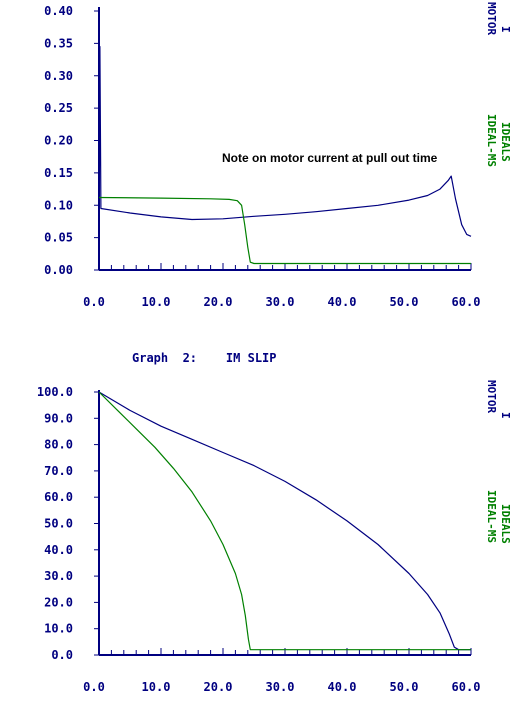  Describe the element at coordinates (94, 302) in the screenshot. I see `chart-1-x-tick-label: 0.0` at that location.